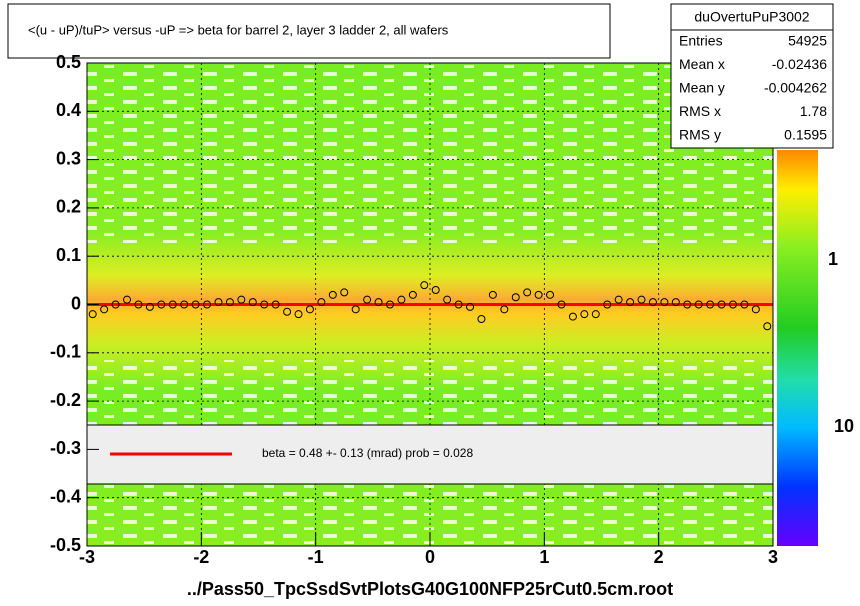 The width and height of the screenshot is (860, 606). I want to click on stats-key: Mean x, so click(702, 64).